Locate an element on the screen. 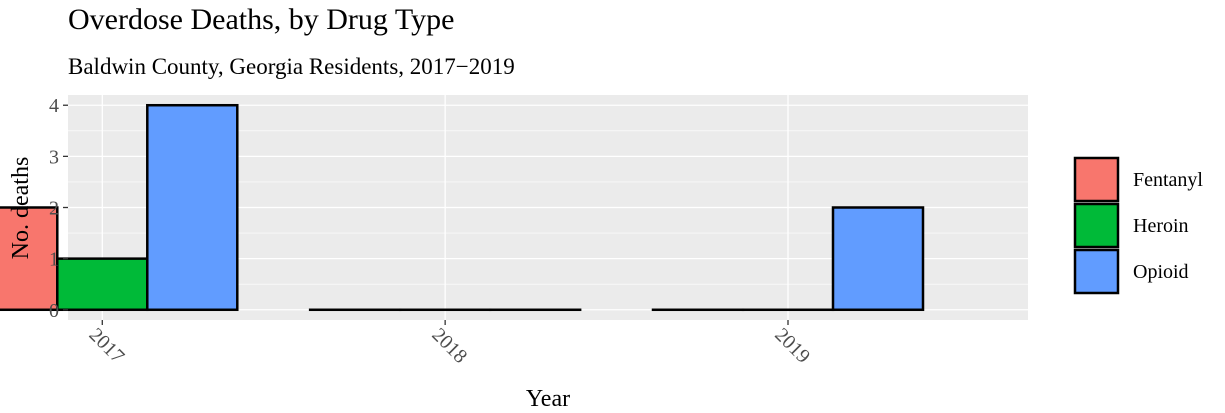 This screenshot has width=1225, height=413. legend-label-opioid: Opioid is located at coordinates (1161, 272).